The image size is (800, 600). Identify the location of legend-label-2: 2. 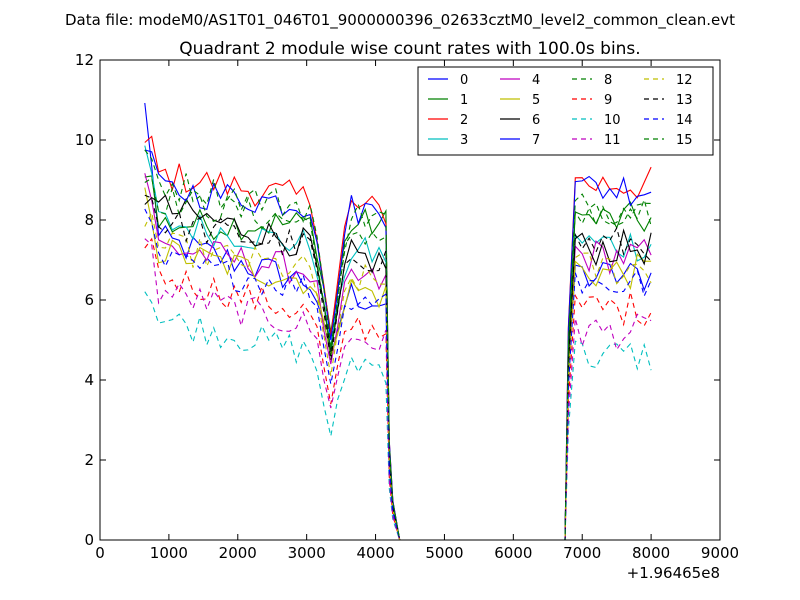
(464, 120).